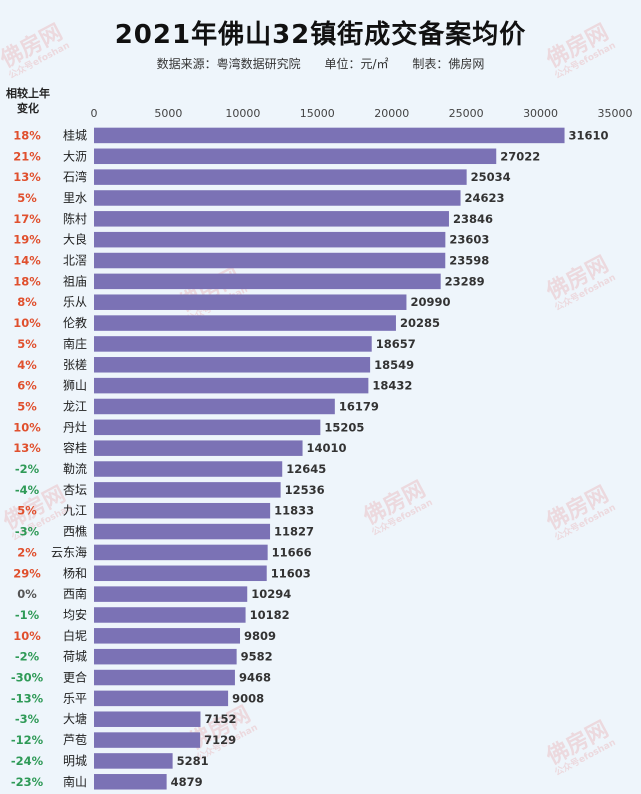 The height and width of the screenshot is (794, 641). Describe the element at coordinates (27, 156) in the screenshot. I see `change-label: 21%` at that location.